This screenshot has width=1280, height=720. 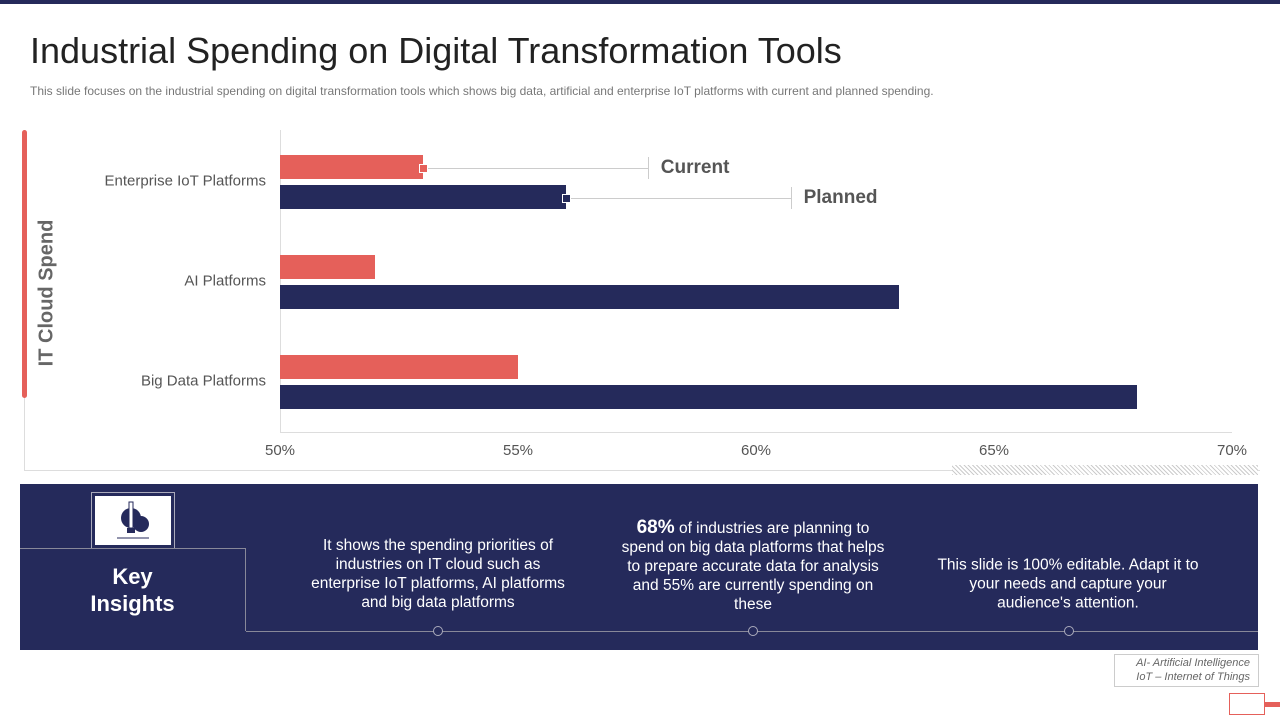 I want to click on legend-current: Current, so click(x=695, y=167).